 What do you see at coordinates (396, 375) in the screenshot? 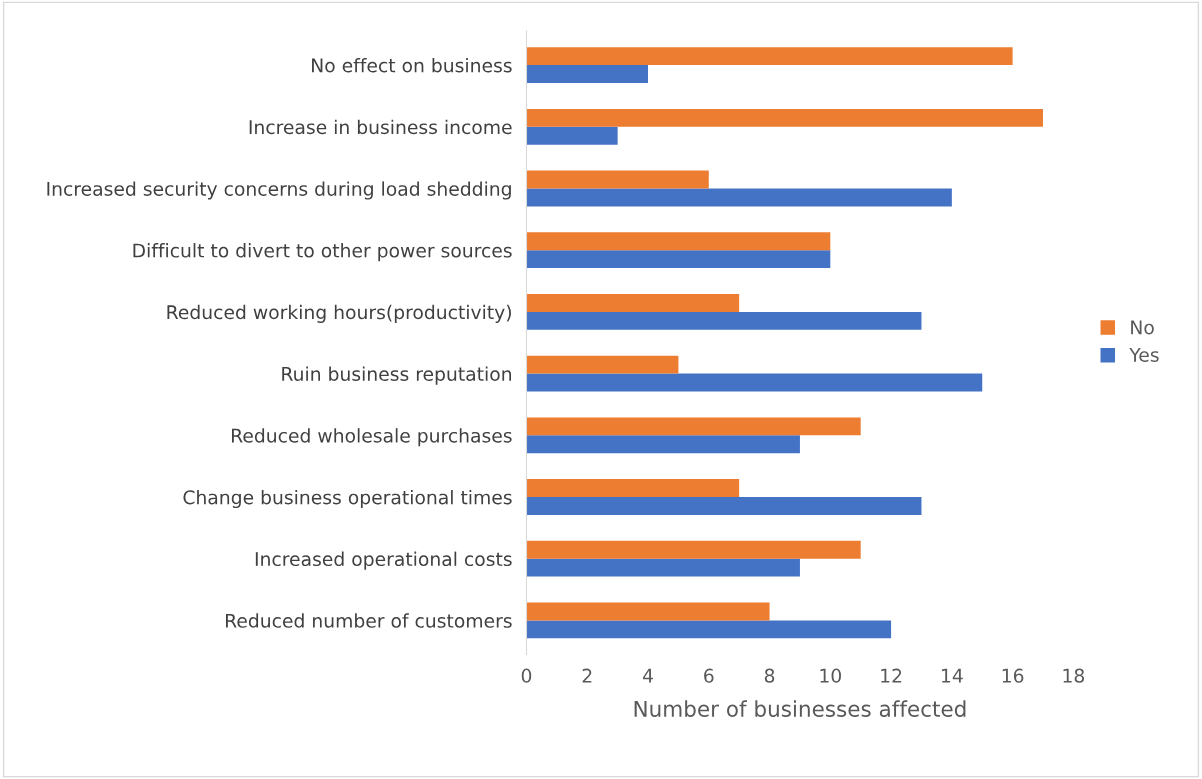
I see `y-tick-label: Ruin business reputation` at bounding box center [396, 375].